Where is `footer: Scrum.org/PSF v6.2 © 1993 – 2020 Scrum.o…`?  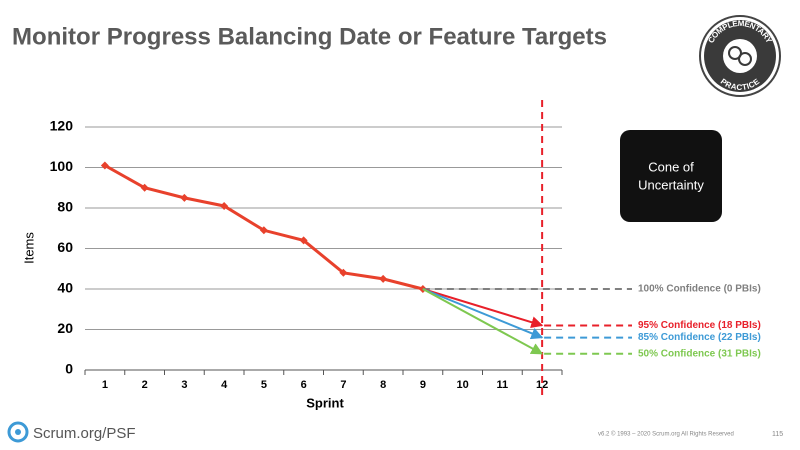
footer: Scrum.org/PSF v6.2 © 1993 – 2020 Scrum.o… is located at coordinates (395, 432).